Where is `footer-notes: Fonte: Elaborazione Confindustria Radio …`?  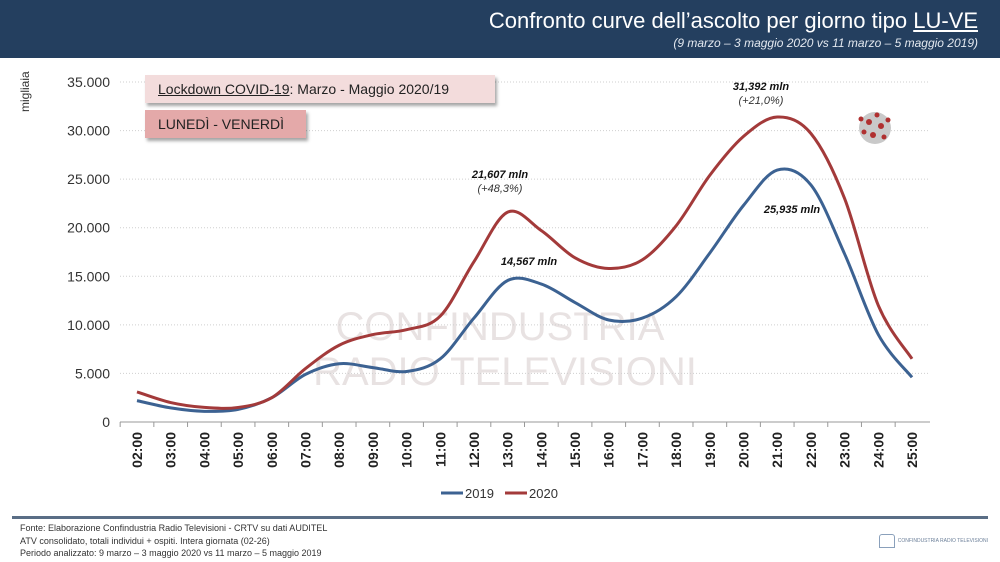
footer-notes: Fonte: Elaborazione Confindustria Radio … is located at coordinates (173, 541).